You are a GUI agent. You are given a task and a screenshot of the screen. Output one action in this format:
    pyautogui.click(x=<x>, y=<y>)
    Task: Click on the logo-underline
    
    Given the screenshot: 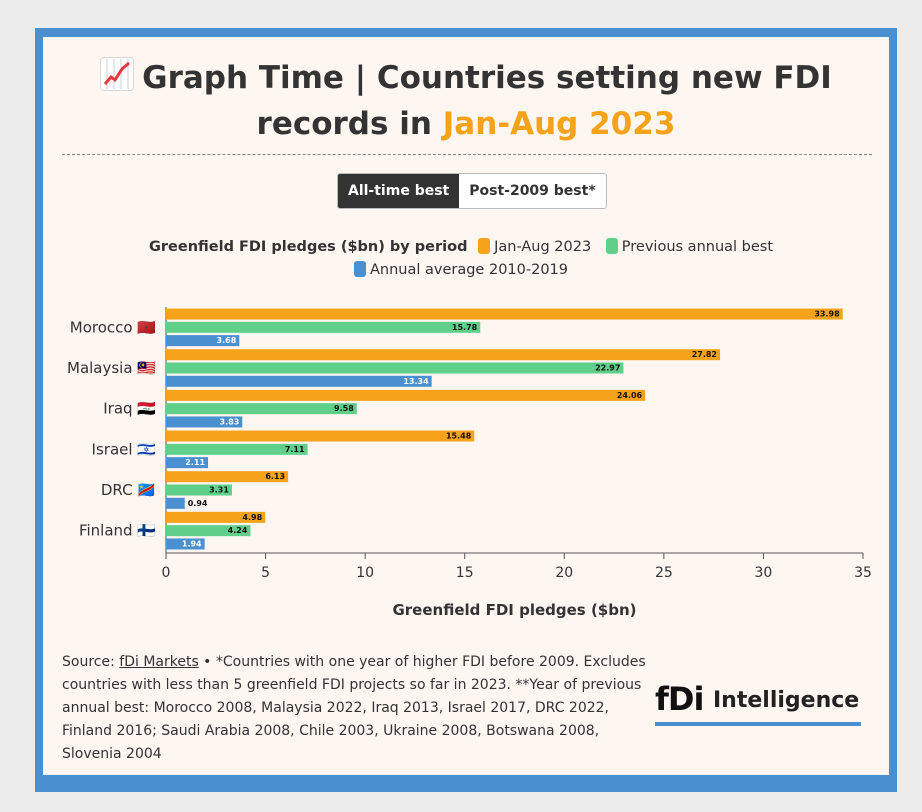 What is the action you would take?
    pyautogui.click(x=758, y=724)
    